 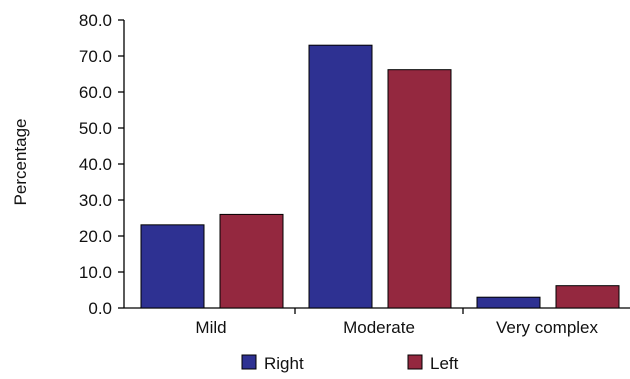 What do you see at coordinates (251, 261) in the screenshot?
I see `bar-left-mild` at bounding box center [251, 261].